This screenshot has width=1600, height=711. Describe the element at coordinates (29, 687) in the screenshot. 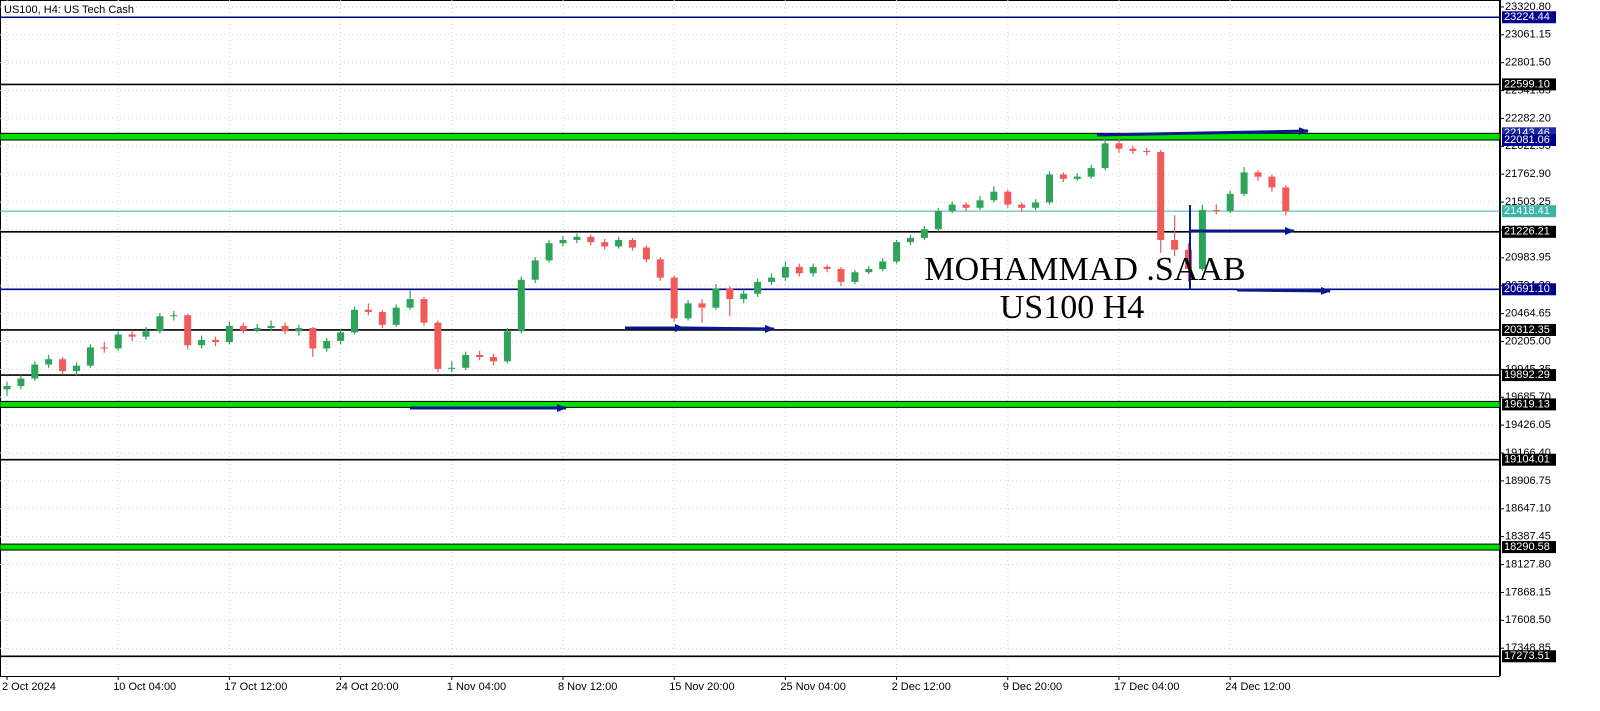

I see `x-tick-label: 2 Oct 2024` at that location.